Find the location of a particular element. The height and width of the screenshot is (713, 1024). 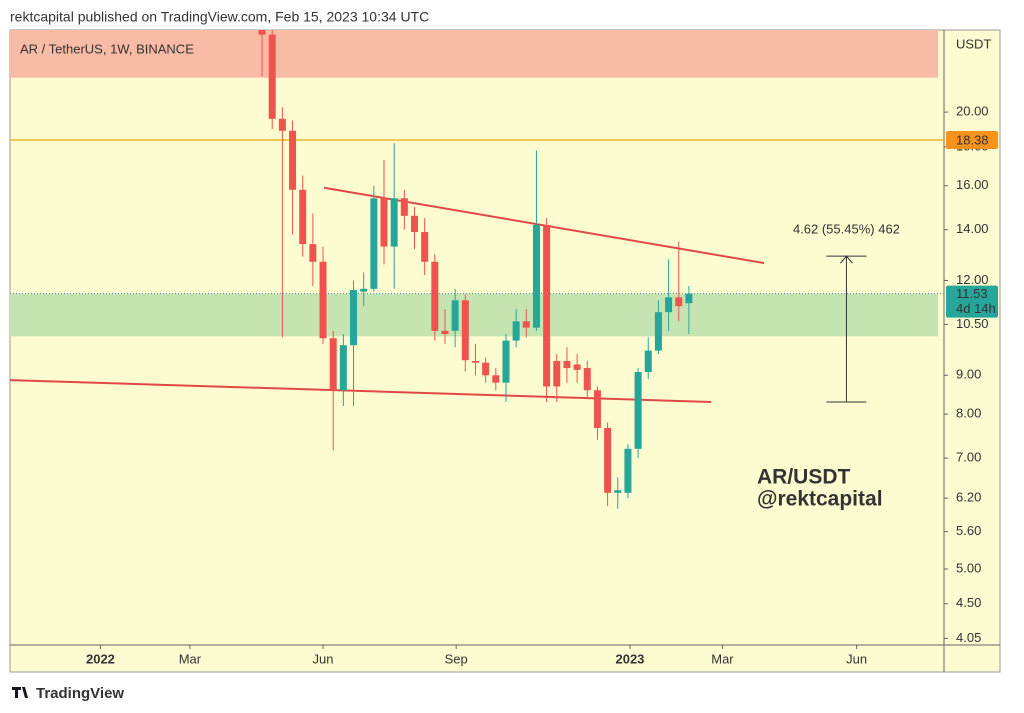

countdown-label: 4d 14h is located at coordinates (976, 308).